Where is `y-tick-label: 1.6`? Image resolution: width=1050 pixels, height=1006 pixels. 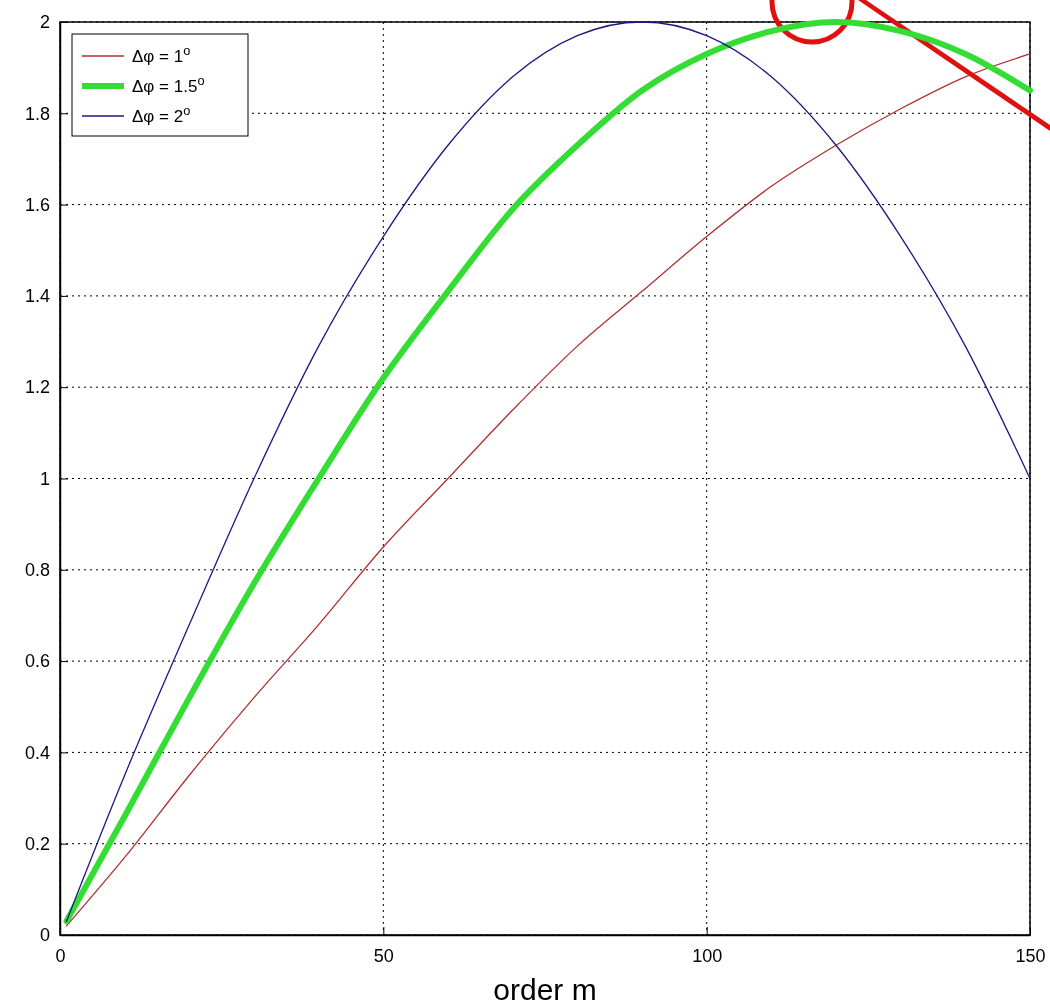
y-tick-label: 1.6 is located at coordinates (37, 204).